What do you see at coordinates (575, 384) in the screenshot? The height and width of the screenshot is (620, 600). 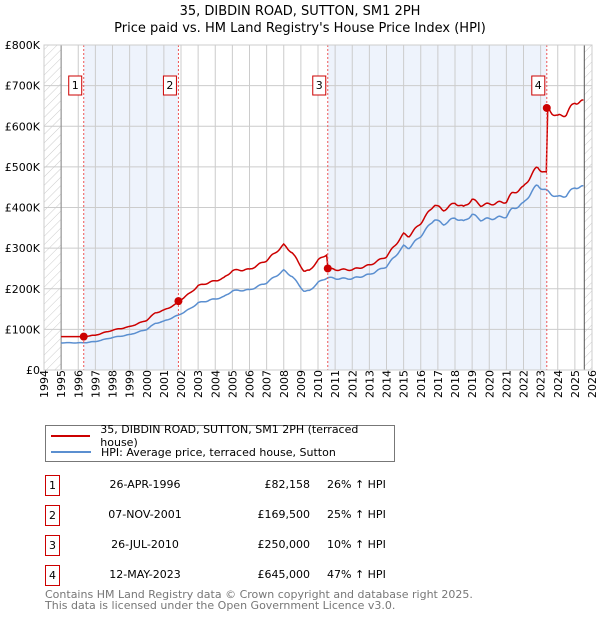 I see `x-tick-label: 2025` at bounding box center [575, 384].